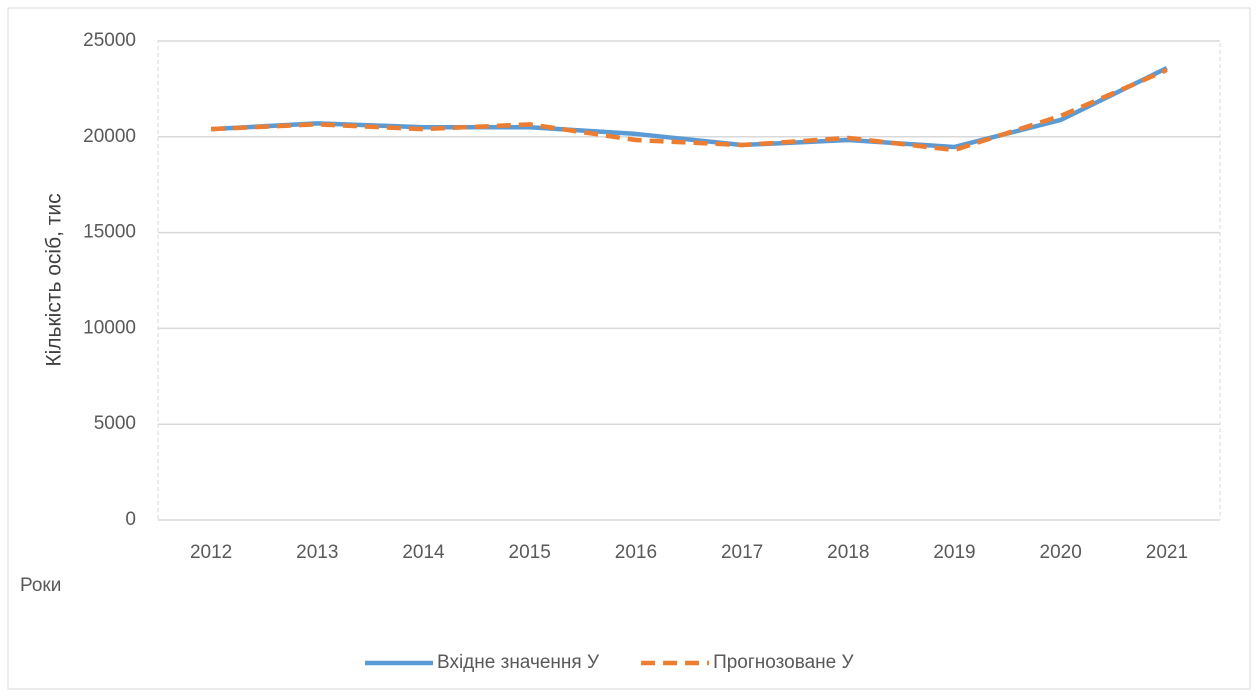 This screenshot has width=1258, height=697. Describe the element at coordinates (742, 552) in the screenshot. I see `x-tick-label: 2017` at that location.